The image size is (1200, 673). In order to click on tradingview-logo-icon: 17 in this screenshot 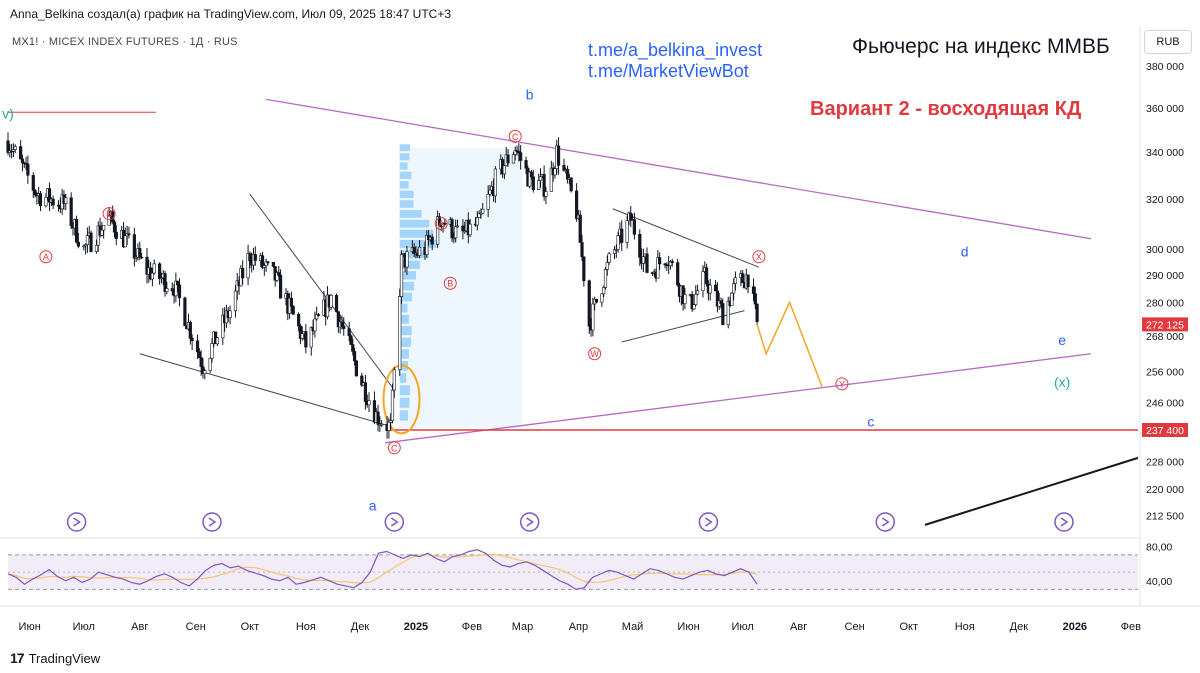, I will do `click(17, 658)`.